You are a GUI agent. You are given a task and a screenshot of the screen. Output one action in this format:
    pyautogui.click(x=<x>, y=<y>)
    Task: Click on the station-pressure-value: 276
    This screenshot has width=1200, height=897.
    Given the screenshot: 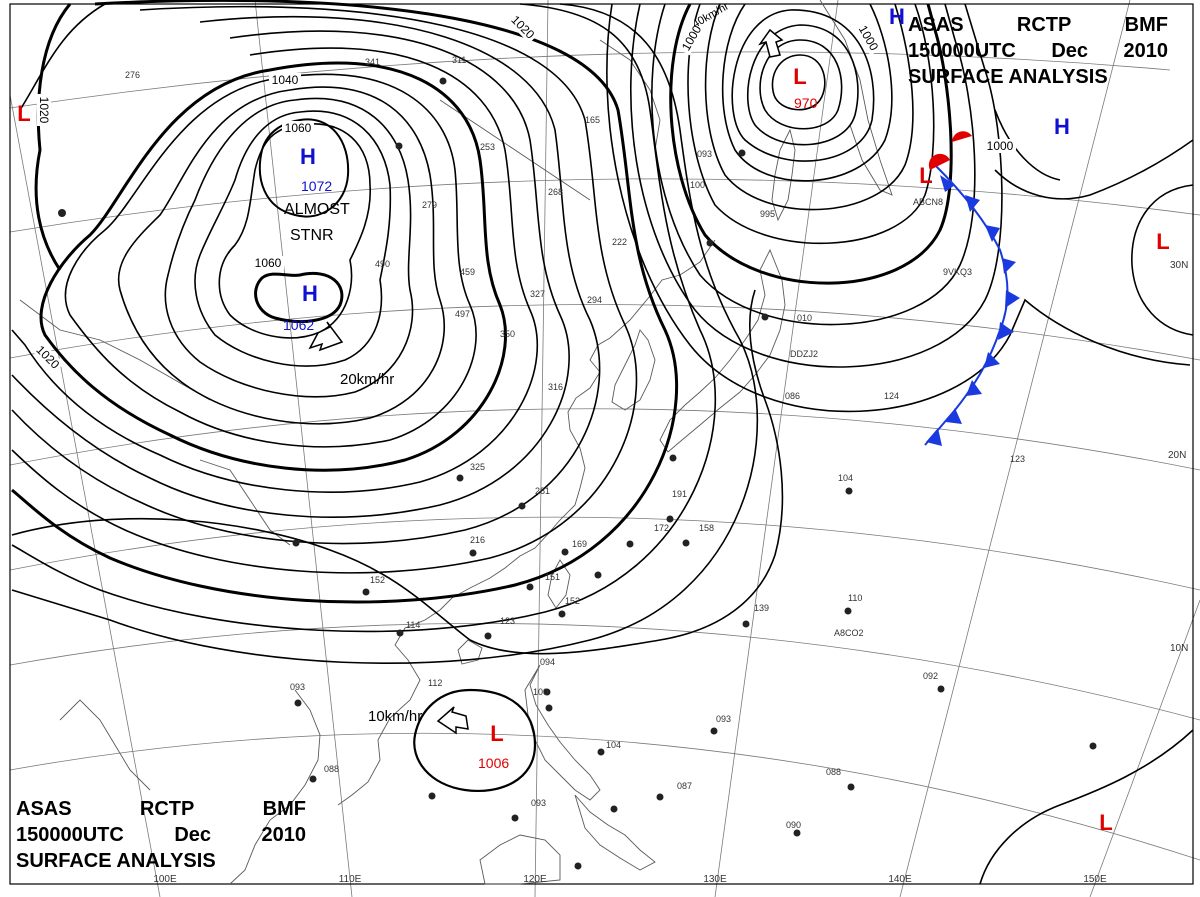 What is the action you would take?
    pyautogui.click(x=132, y=75)
    